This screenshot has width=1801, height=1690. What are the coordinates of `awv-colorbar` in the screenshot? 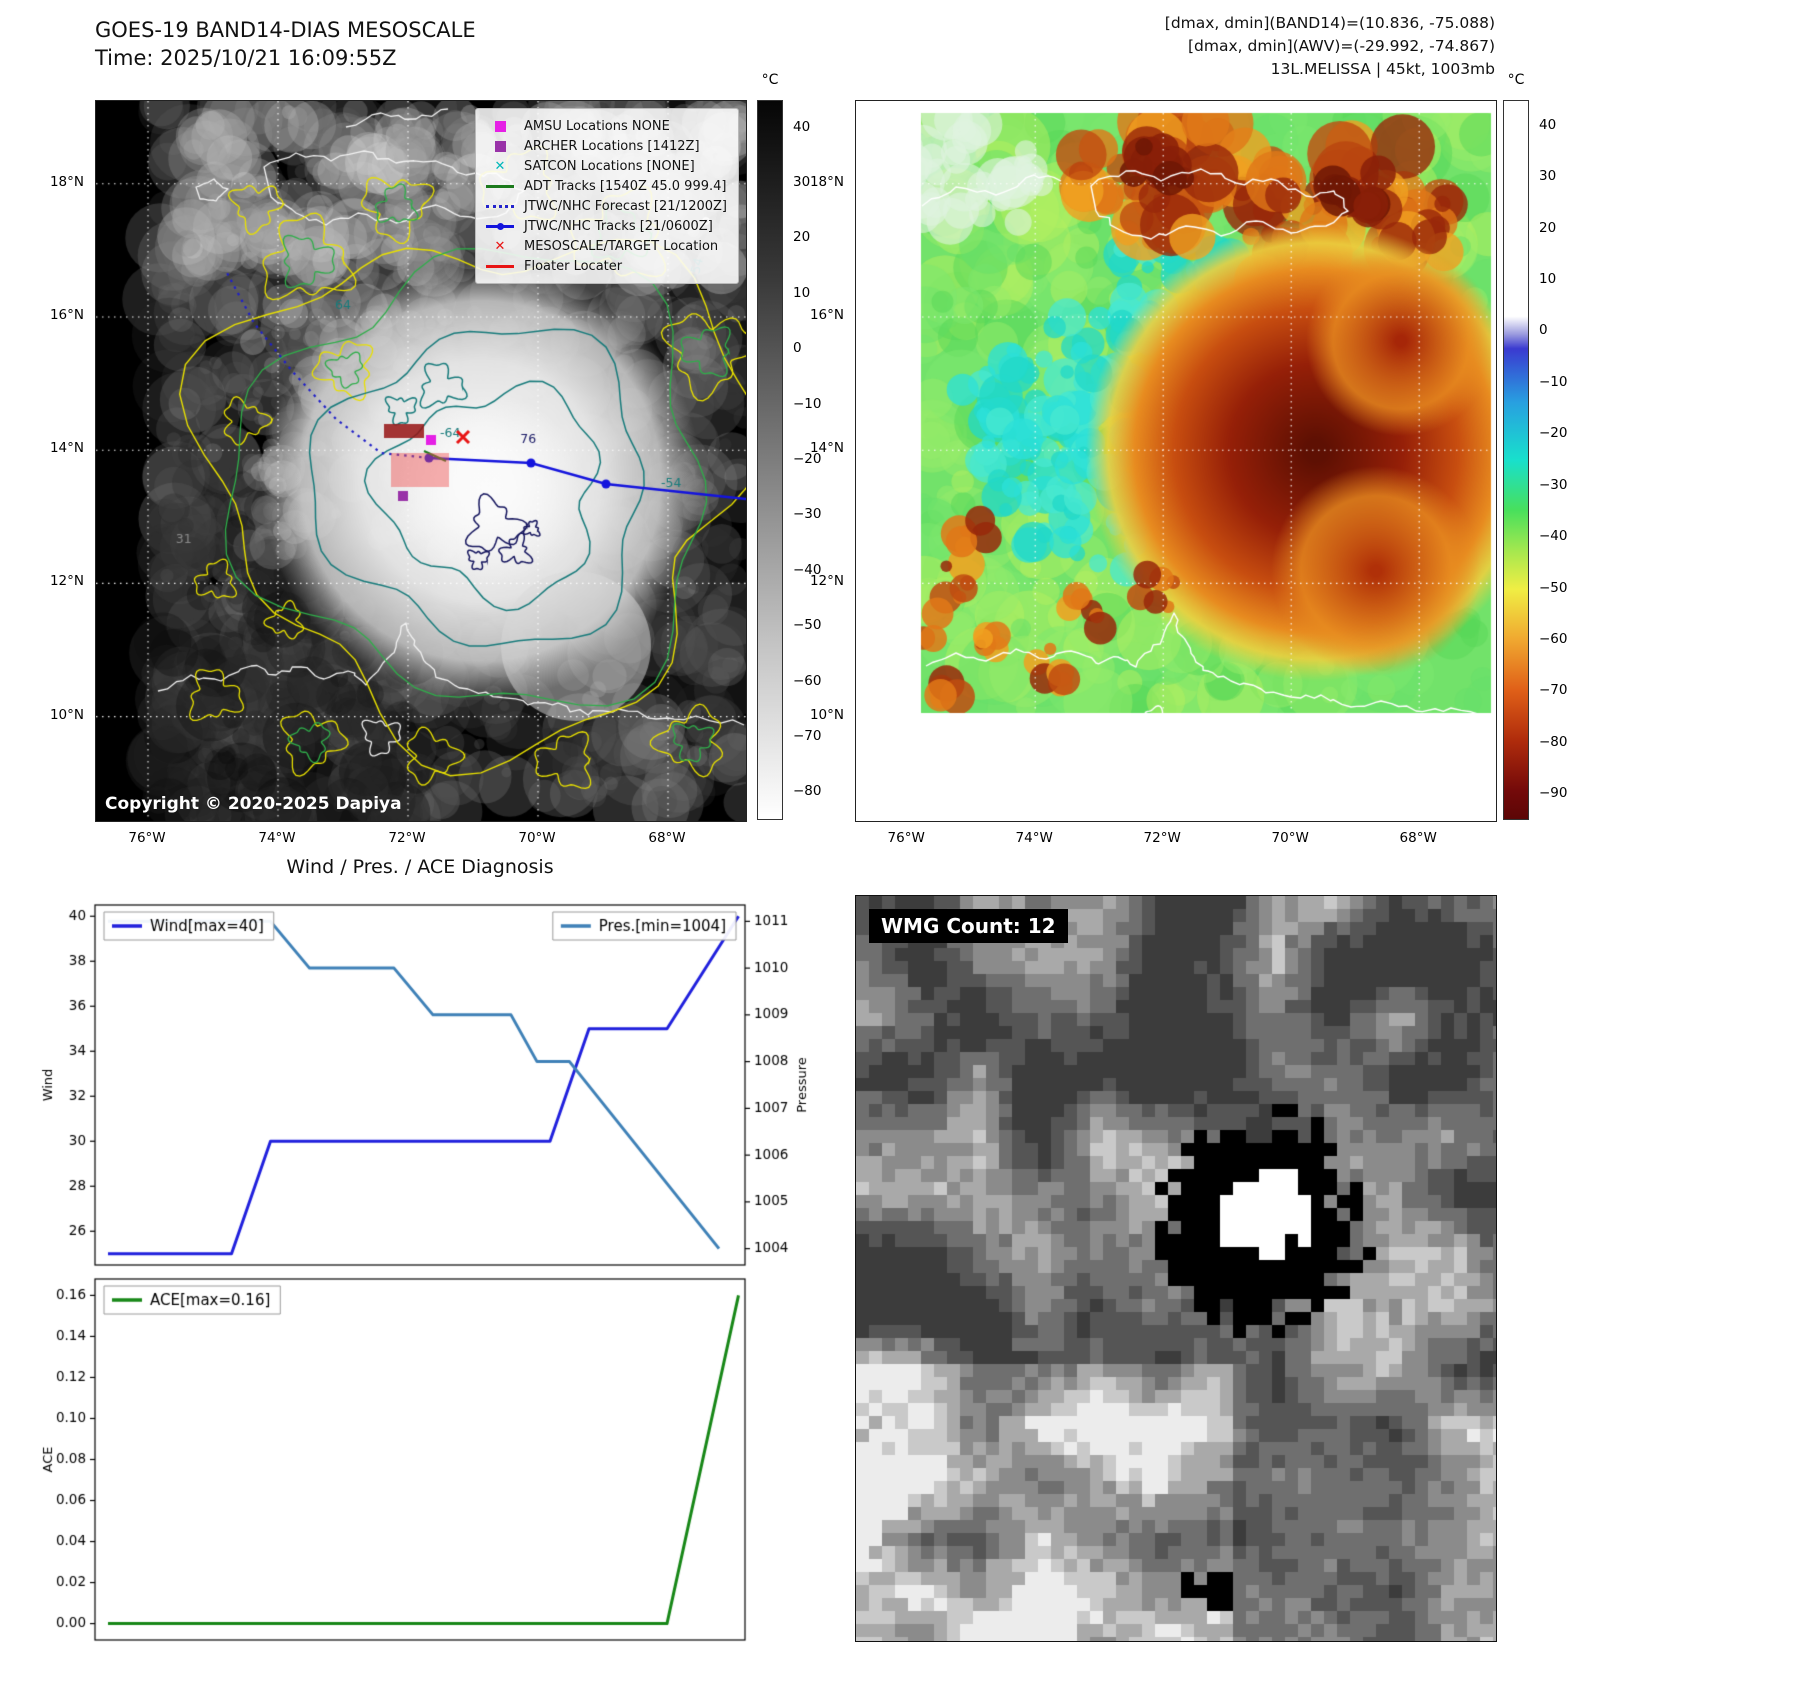 It's located at (1516, 460).